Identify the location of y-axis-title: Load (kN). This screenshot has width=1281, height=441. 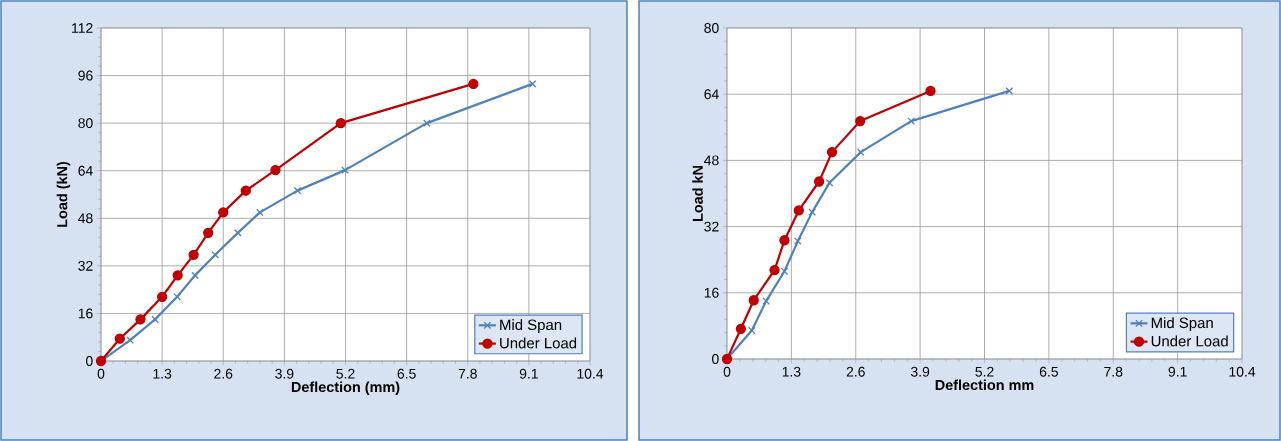
(63, 194).